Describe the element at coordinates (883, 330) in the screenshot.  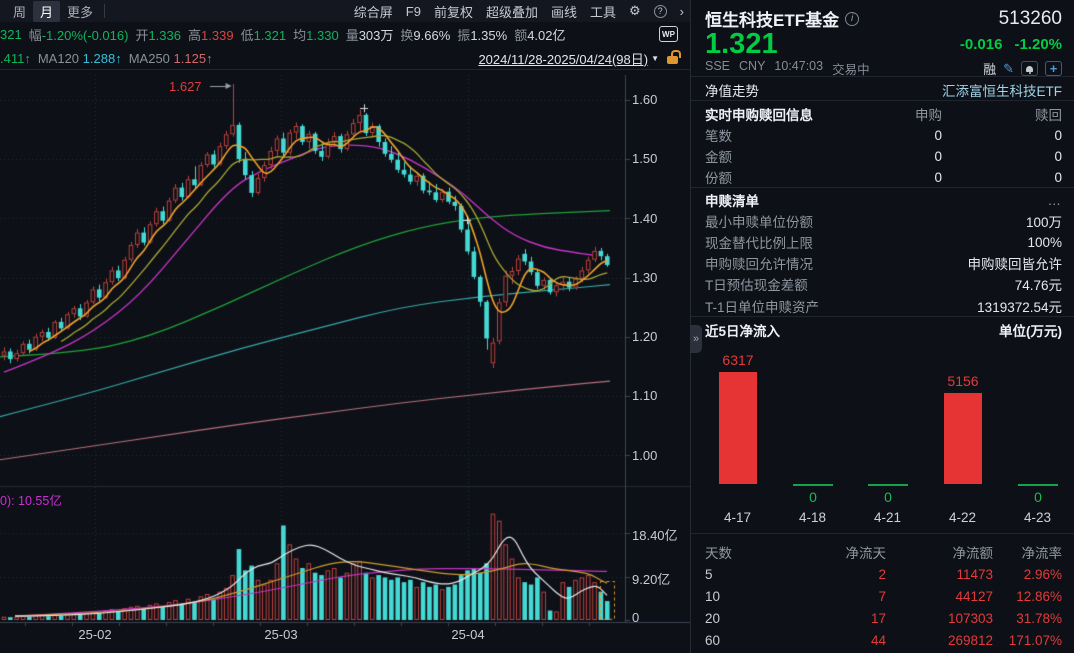
I see `flows-header: 近5日净流入 单位(万元)` at that location.